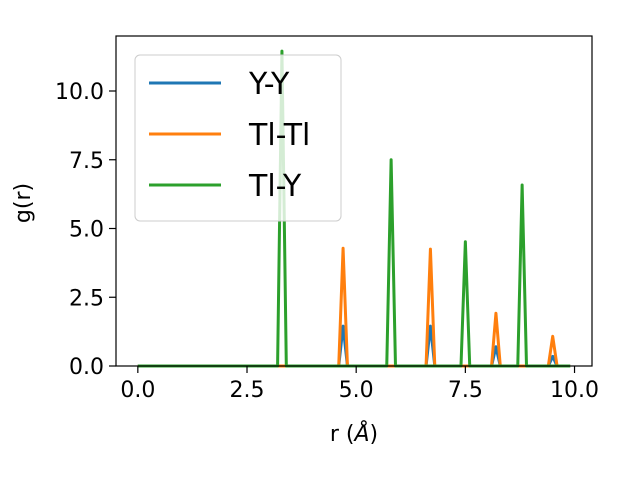 The width and height of the screenshot is (640, 480). I want to click on x-axis-label: r (Å), so click(354, 433).